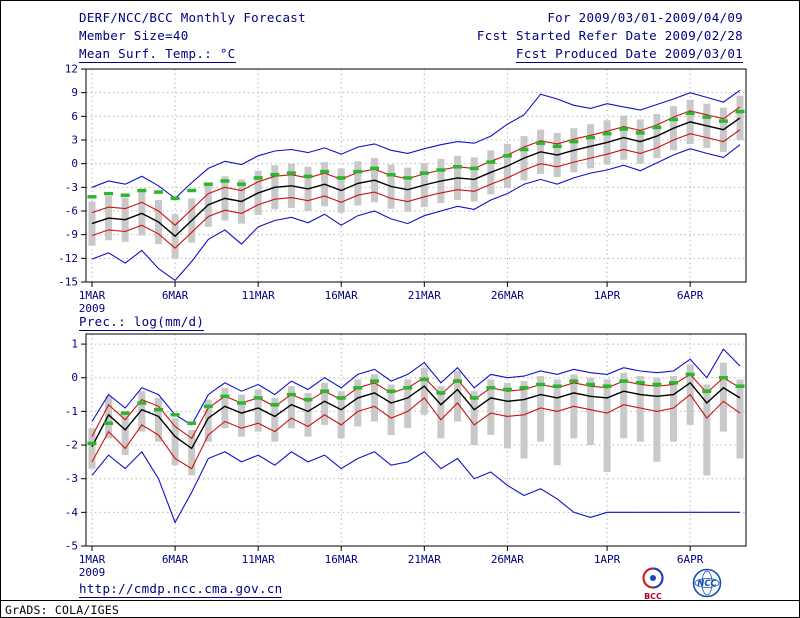  I want to click on grads-credit: GrADS: COLA/IGES, so click(62, 610).